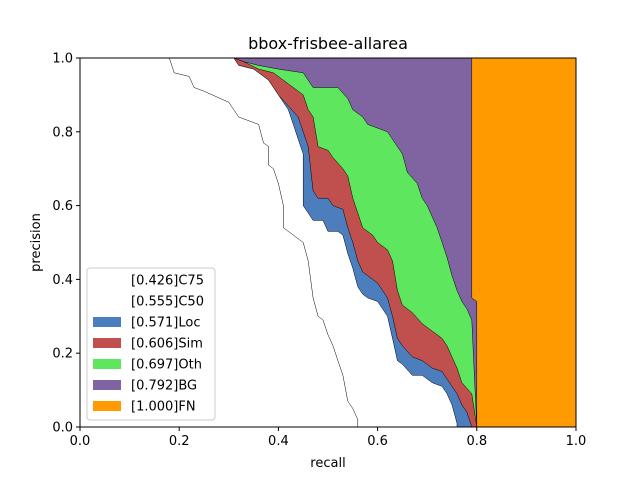  I want to click on x-tick-label: 1.0, so click(576, 441).